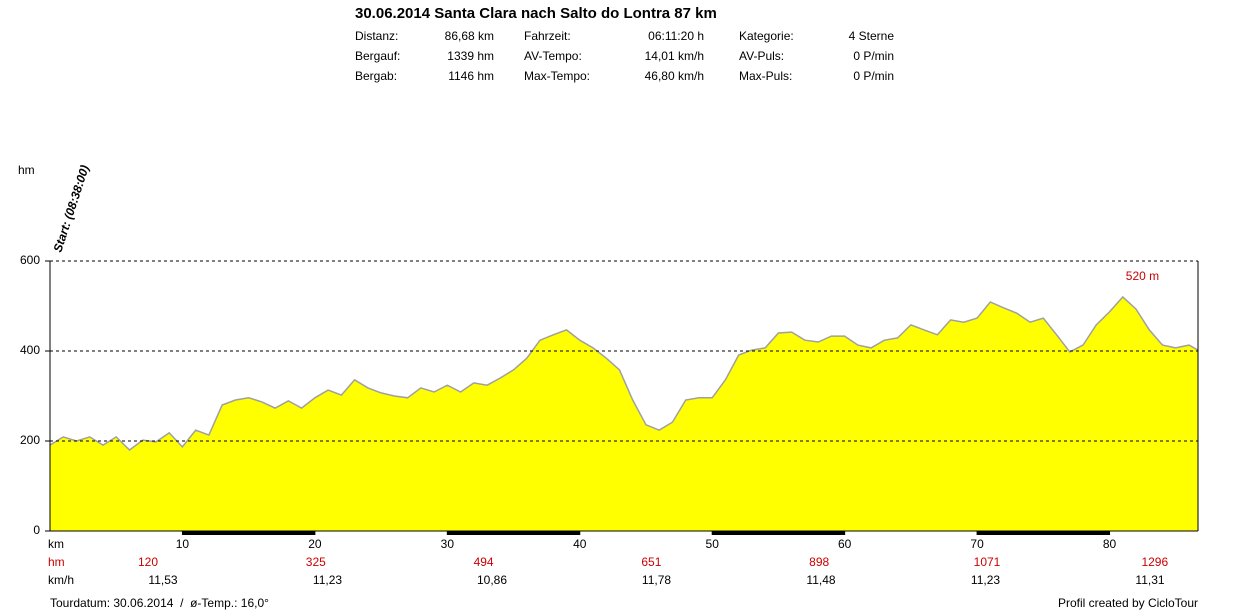  I want to click on y-tick-label: 0, so click(36, 530).